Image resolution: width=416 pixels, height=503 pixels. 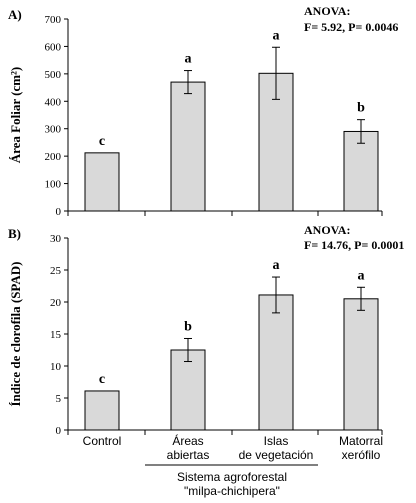 I want to click on x-category-label: Matorral, so click(x=361, y=441).